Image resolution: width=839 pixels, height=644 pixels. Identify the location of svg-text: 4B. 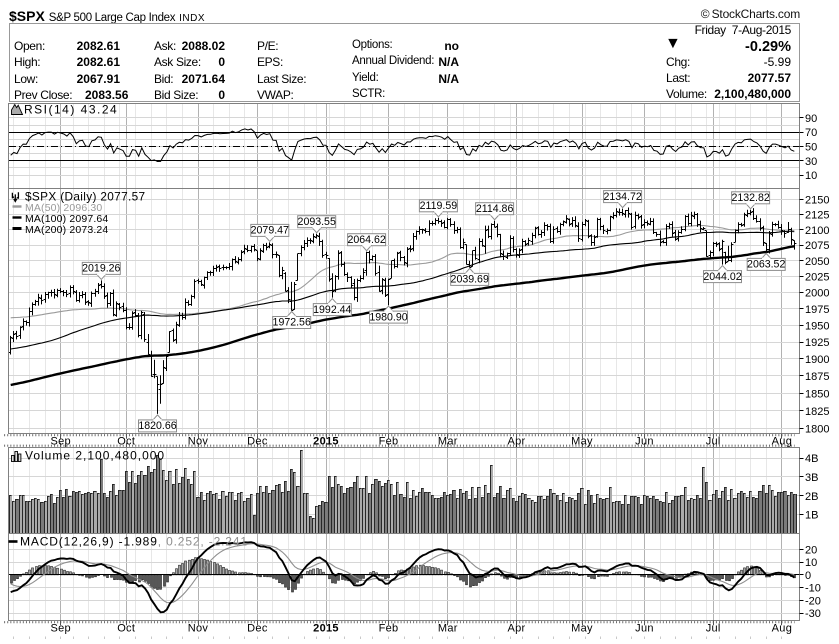
(811, 459).